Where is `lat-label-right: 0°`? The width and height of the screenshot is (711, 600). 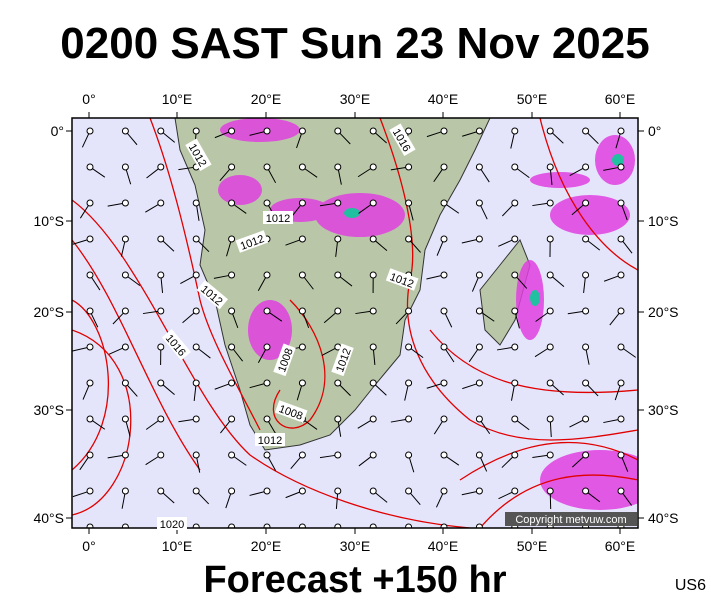
lat-label-right: 0° is located at coordinates (654, 131).